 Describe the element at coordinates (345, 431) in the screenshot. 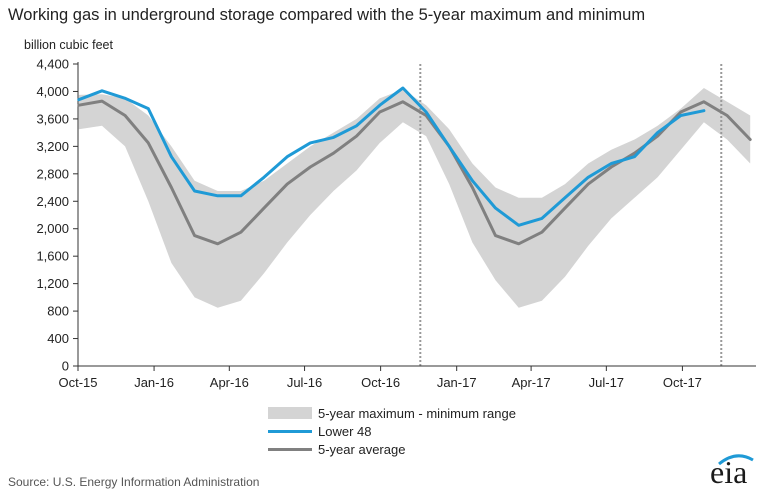

I see `legend-label-lower48: Lower 48` at that location.